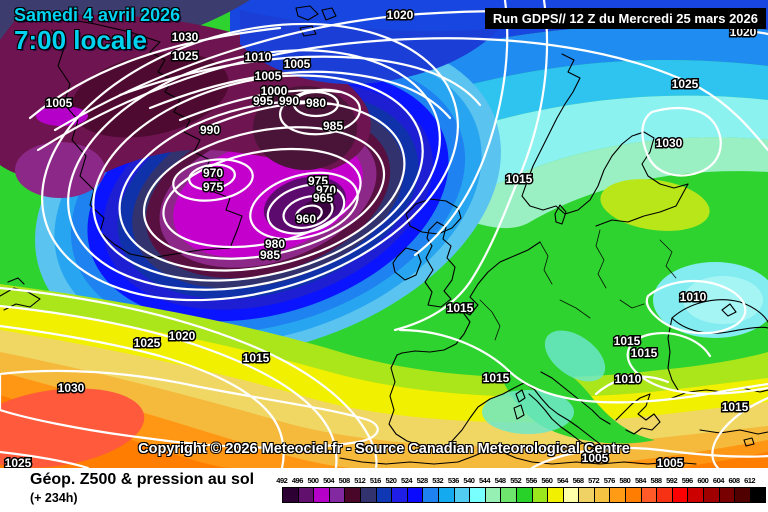 The width and height of the screenshot is (768, 512). I want to click on legend-value: 572, so click(594, 480).